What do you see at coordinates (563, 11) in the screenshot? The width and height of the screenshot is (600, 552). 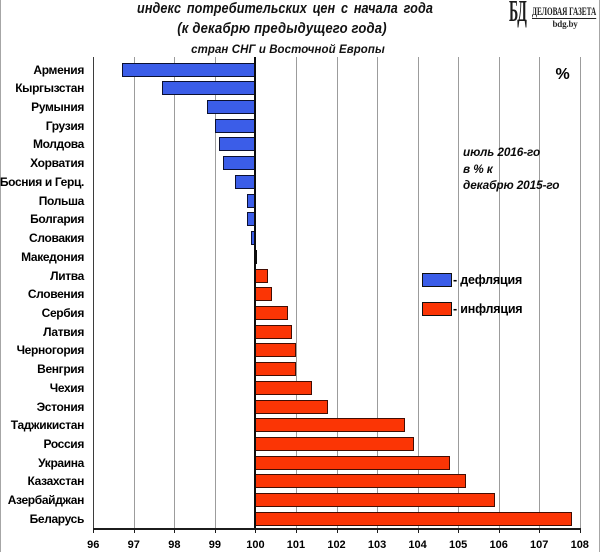 I see `bdg-logo-name: ДЕЛОВАЯ ГАЗЕТА` at bounding box center [563, 11].